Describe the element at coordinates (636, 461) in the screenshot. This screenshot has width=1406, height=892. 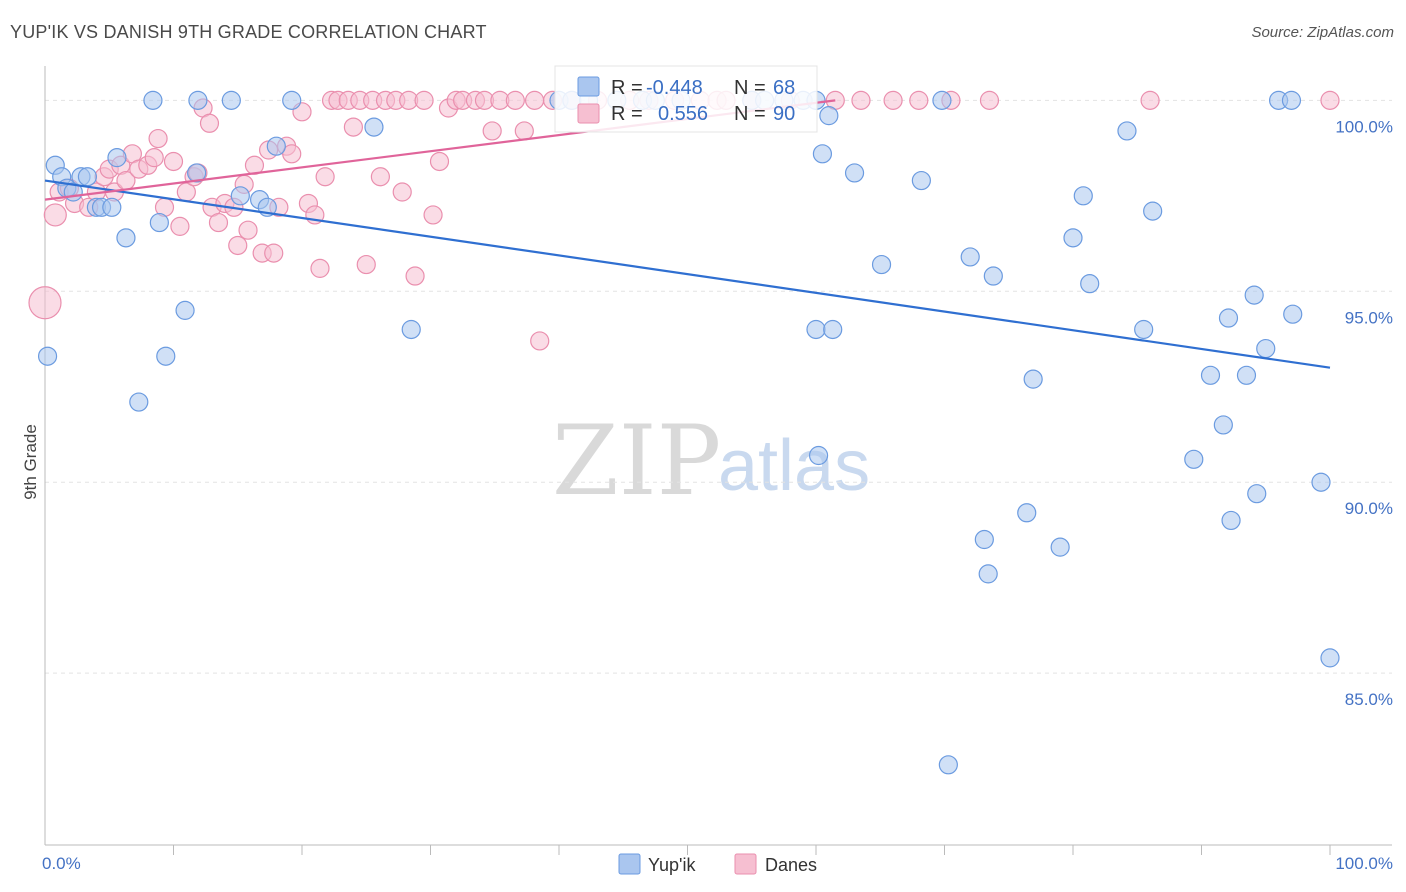
I see `watermark-zip: ZIP` at that location.